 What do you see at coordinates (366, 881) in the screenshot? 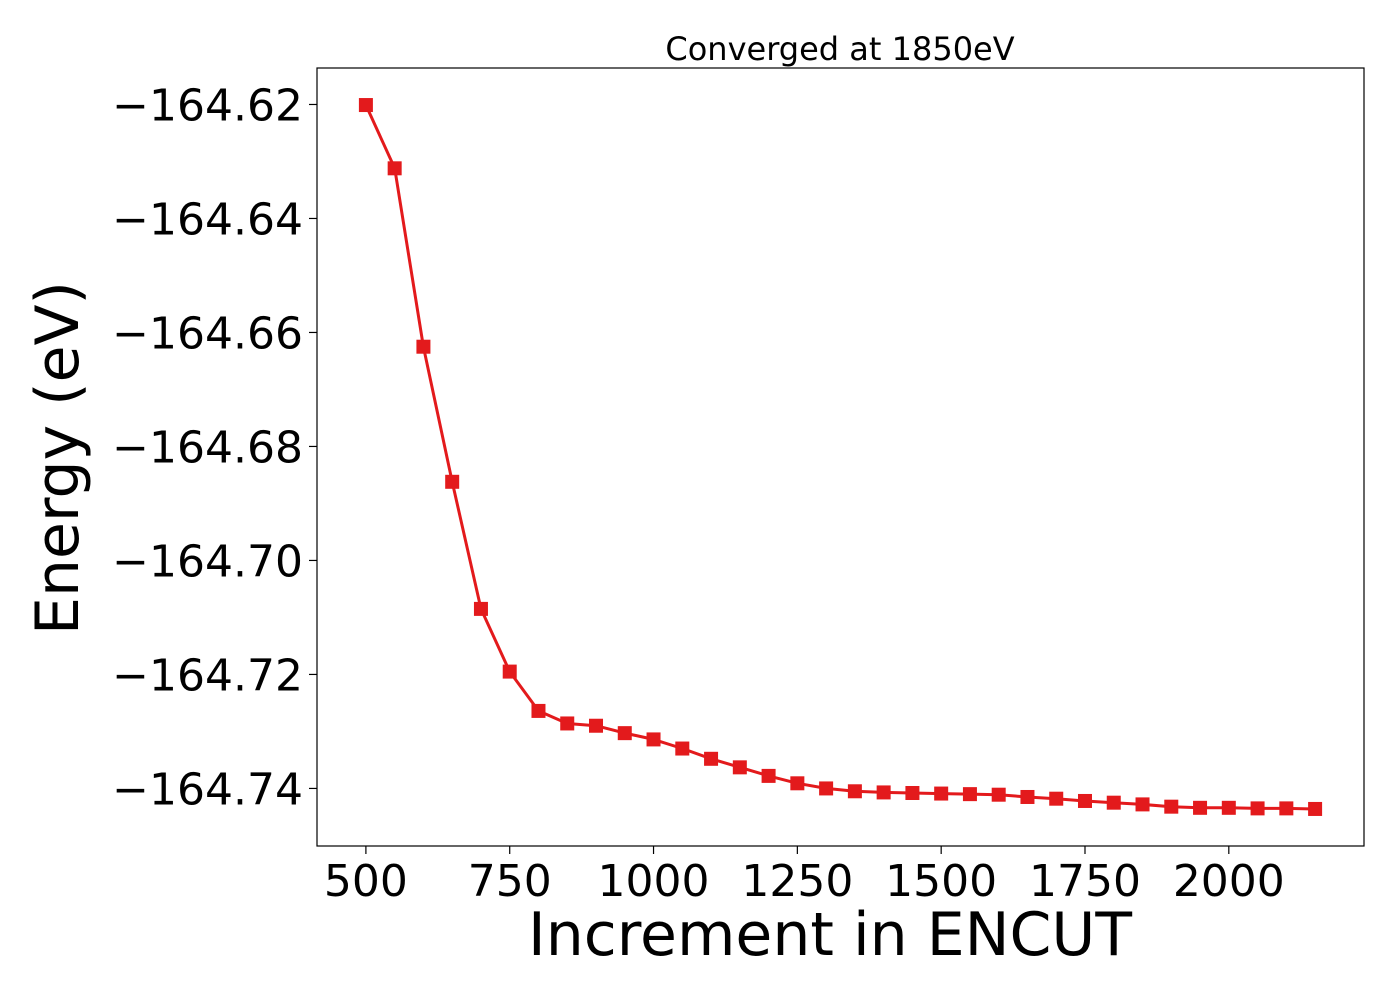
I see `x-tick-label: 500` at bounding box center [366, 881].